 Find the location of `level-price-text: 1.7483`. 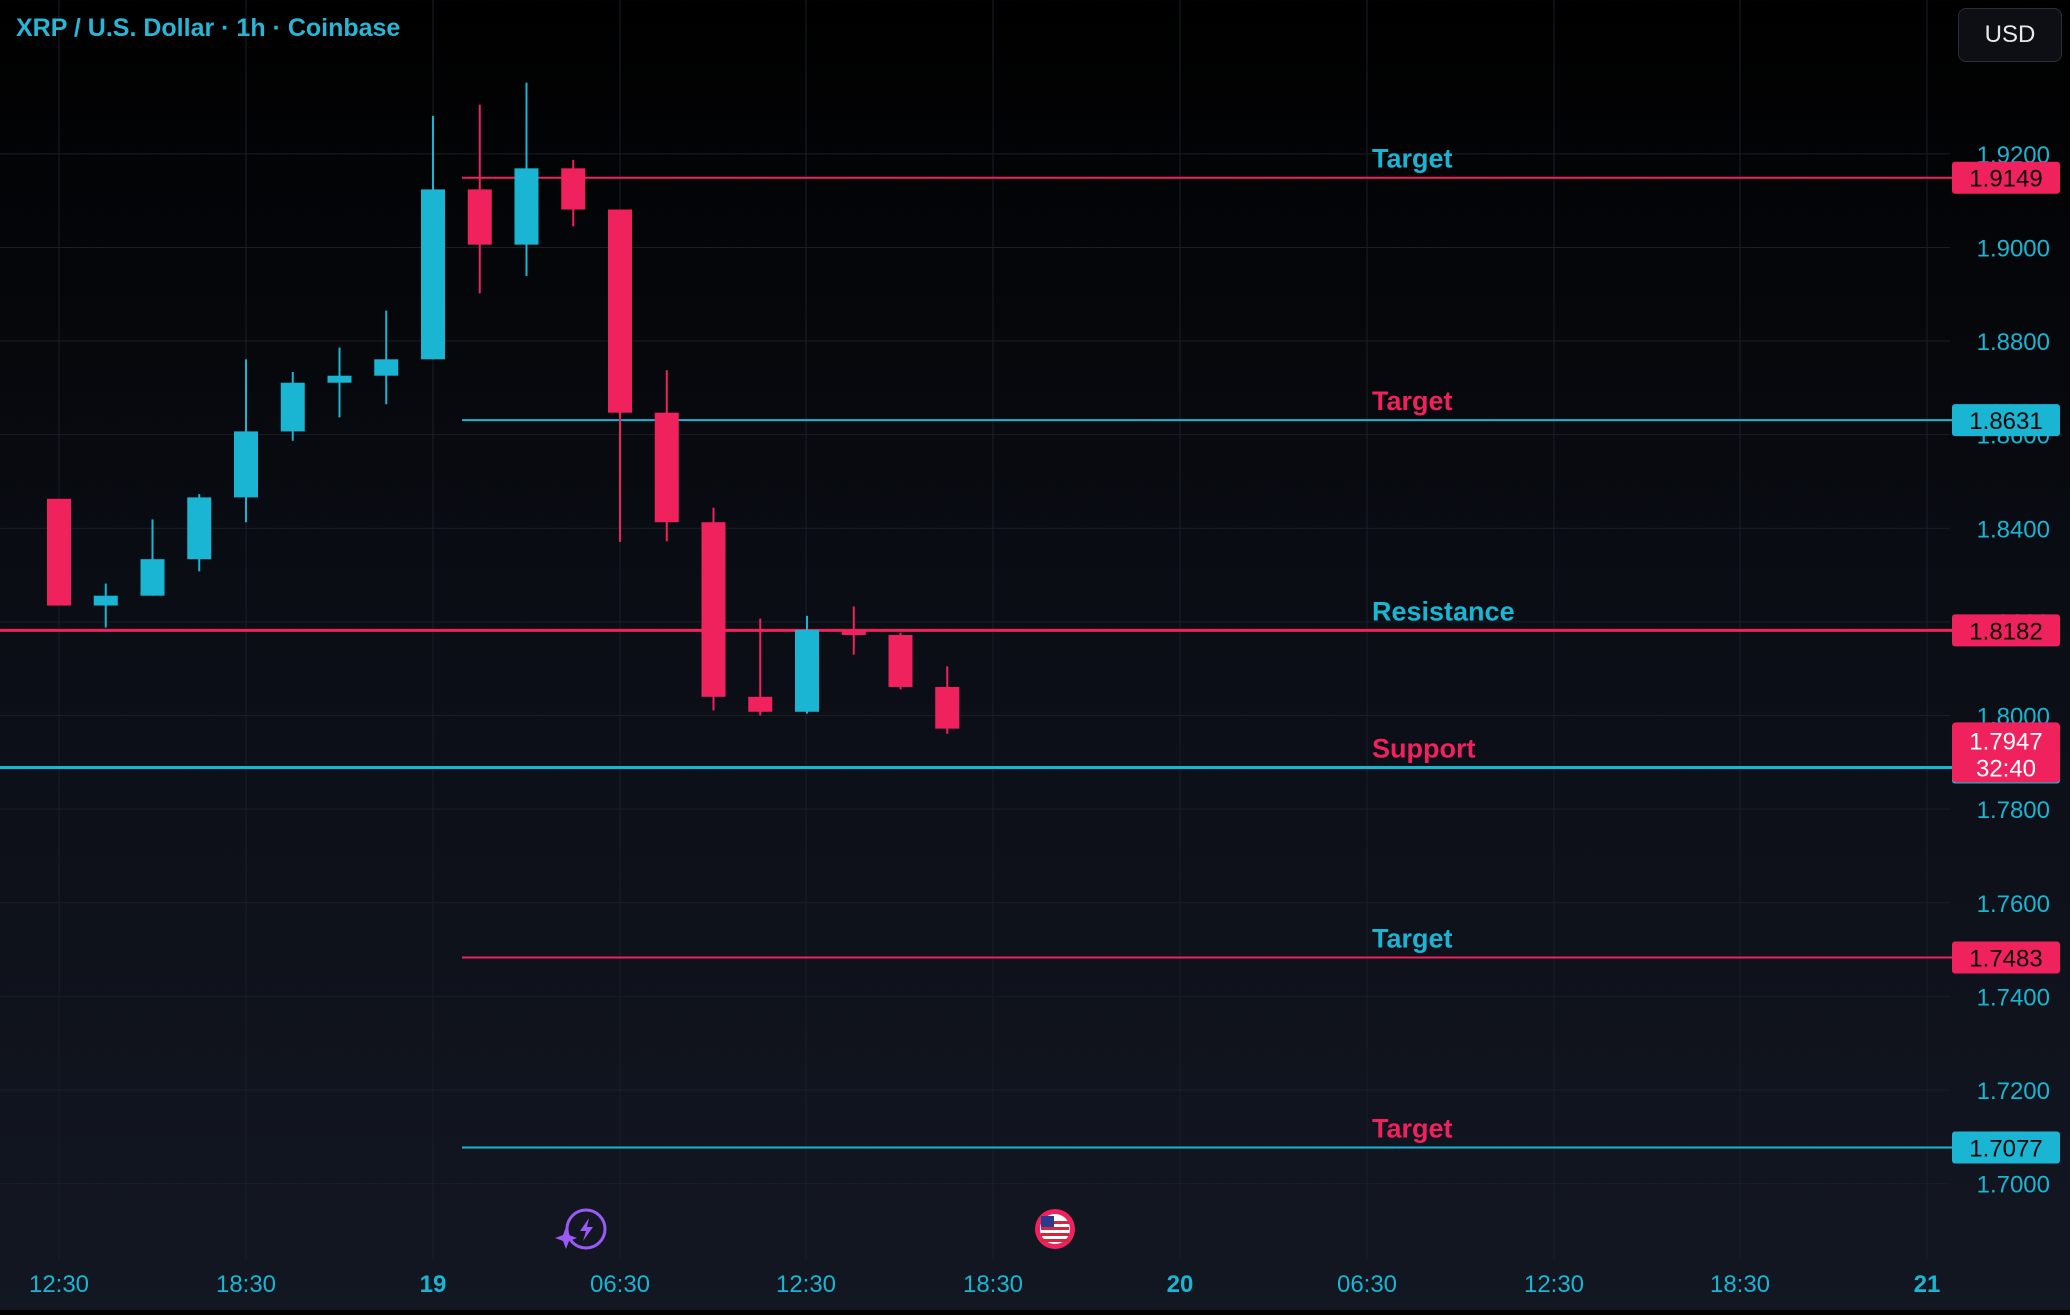

level-price-text: 1.7483 is located at coordinates (2005, 959).